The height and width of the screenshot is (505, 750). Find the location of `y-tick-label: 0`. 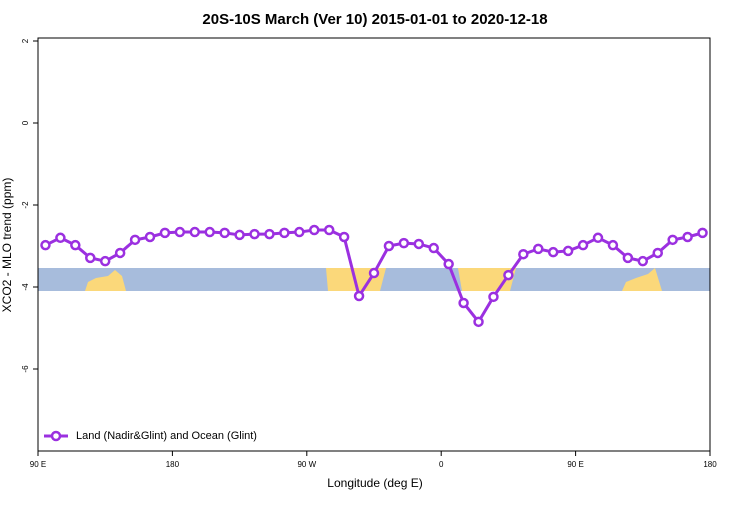

y-tick-label: 0 is located at coordinates (25, 122).